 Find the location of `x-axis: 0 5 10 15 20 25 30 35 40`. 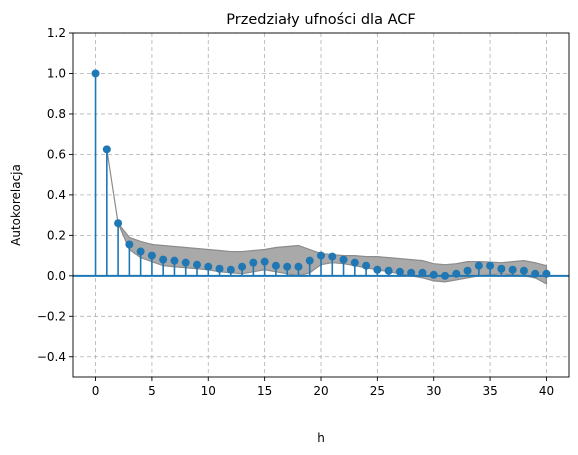

x-axis: 0 5 10 15 20 25 30 35 40 is located at coordinates (323, 387).